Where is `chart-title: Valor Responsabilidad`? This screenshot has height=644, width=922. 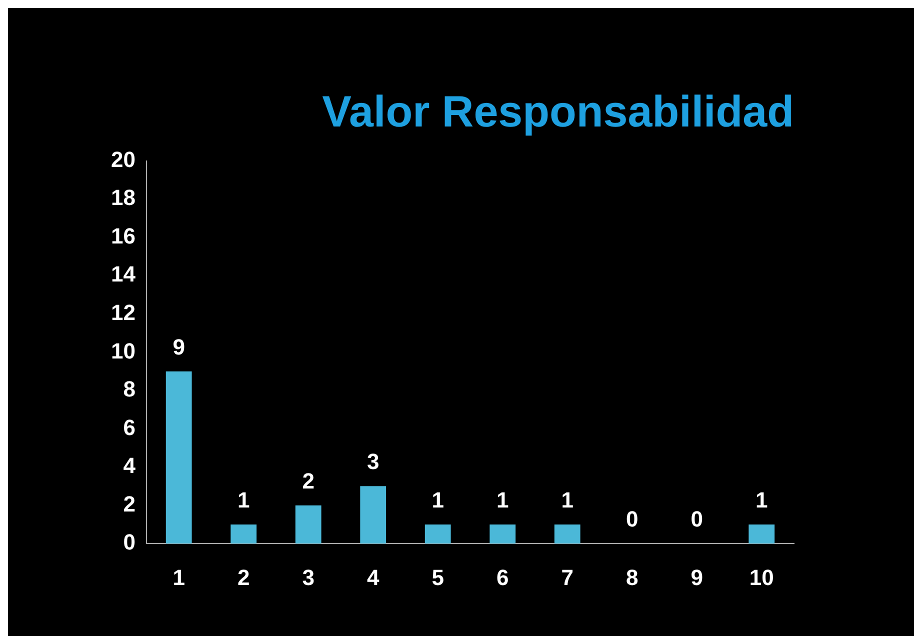 chart-title: Valor Responsabilidad is located at coordinates (558, 112).